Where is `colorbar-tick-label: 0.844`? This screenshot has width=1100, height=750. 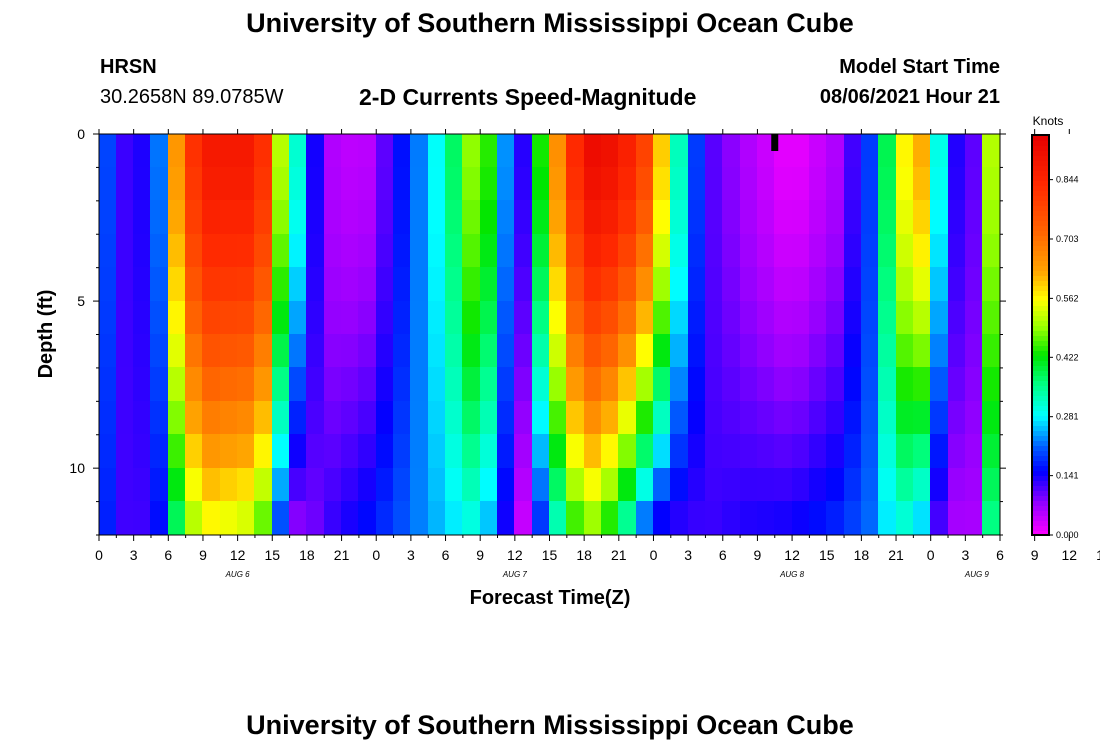 colorbar-tick-label: 0.844 is located at coordinates (1067, 180).